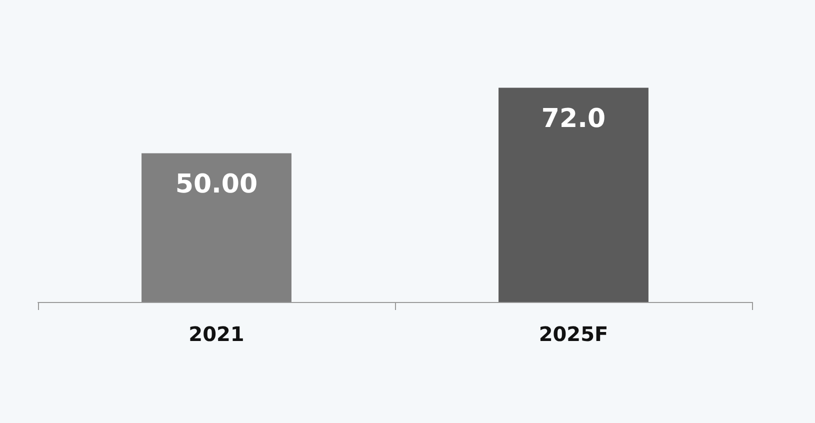 The height and width of the screenshot is (423, 815). What do you see at coordinates (573, 119) in the screenshot?
I see `data-label: 72.0` at bounding box center [573, 119].